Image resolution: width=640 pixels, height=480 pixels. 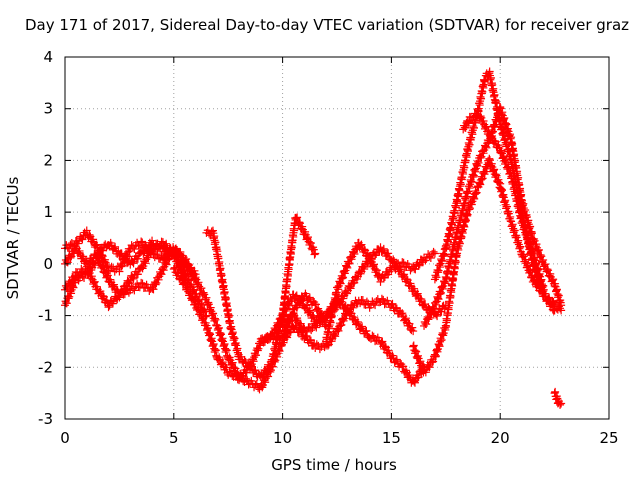 I want to click on y-tick-label: 3, so click(x=48, y=109).